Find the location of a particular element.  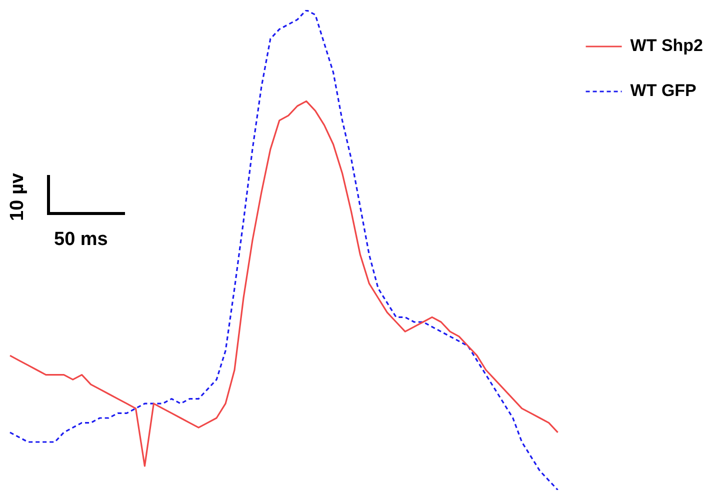

annotation: 10 µv is located at coordinates (17, 197).